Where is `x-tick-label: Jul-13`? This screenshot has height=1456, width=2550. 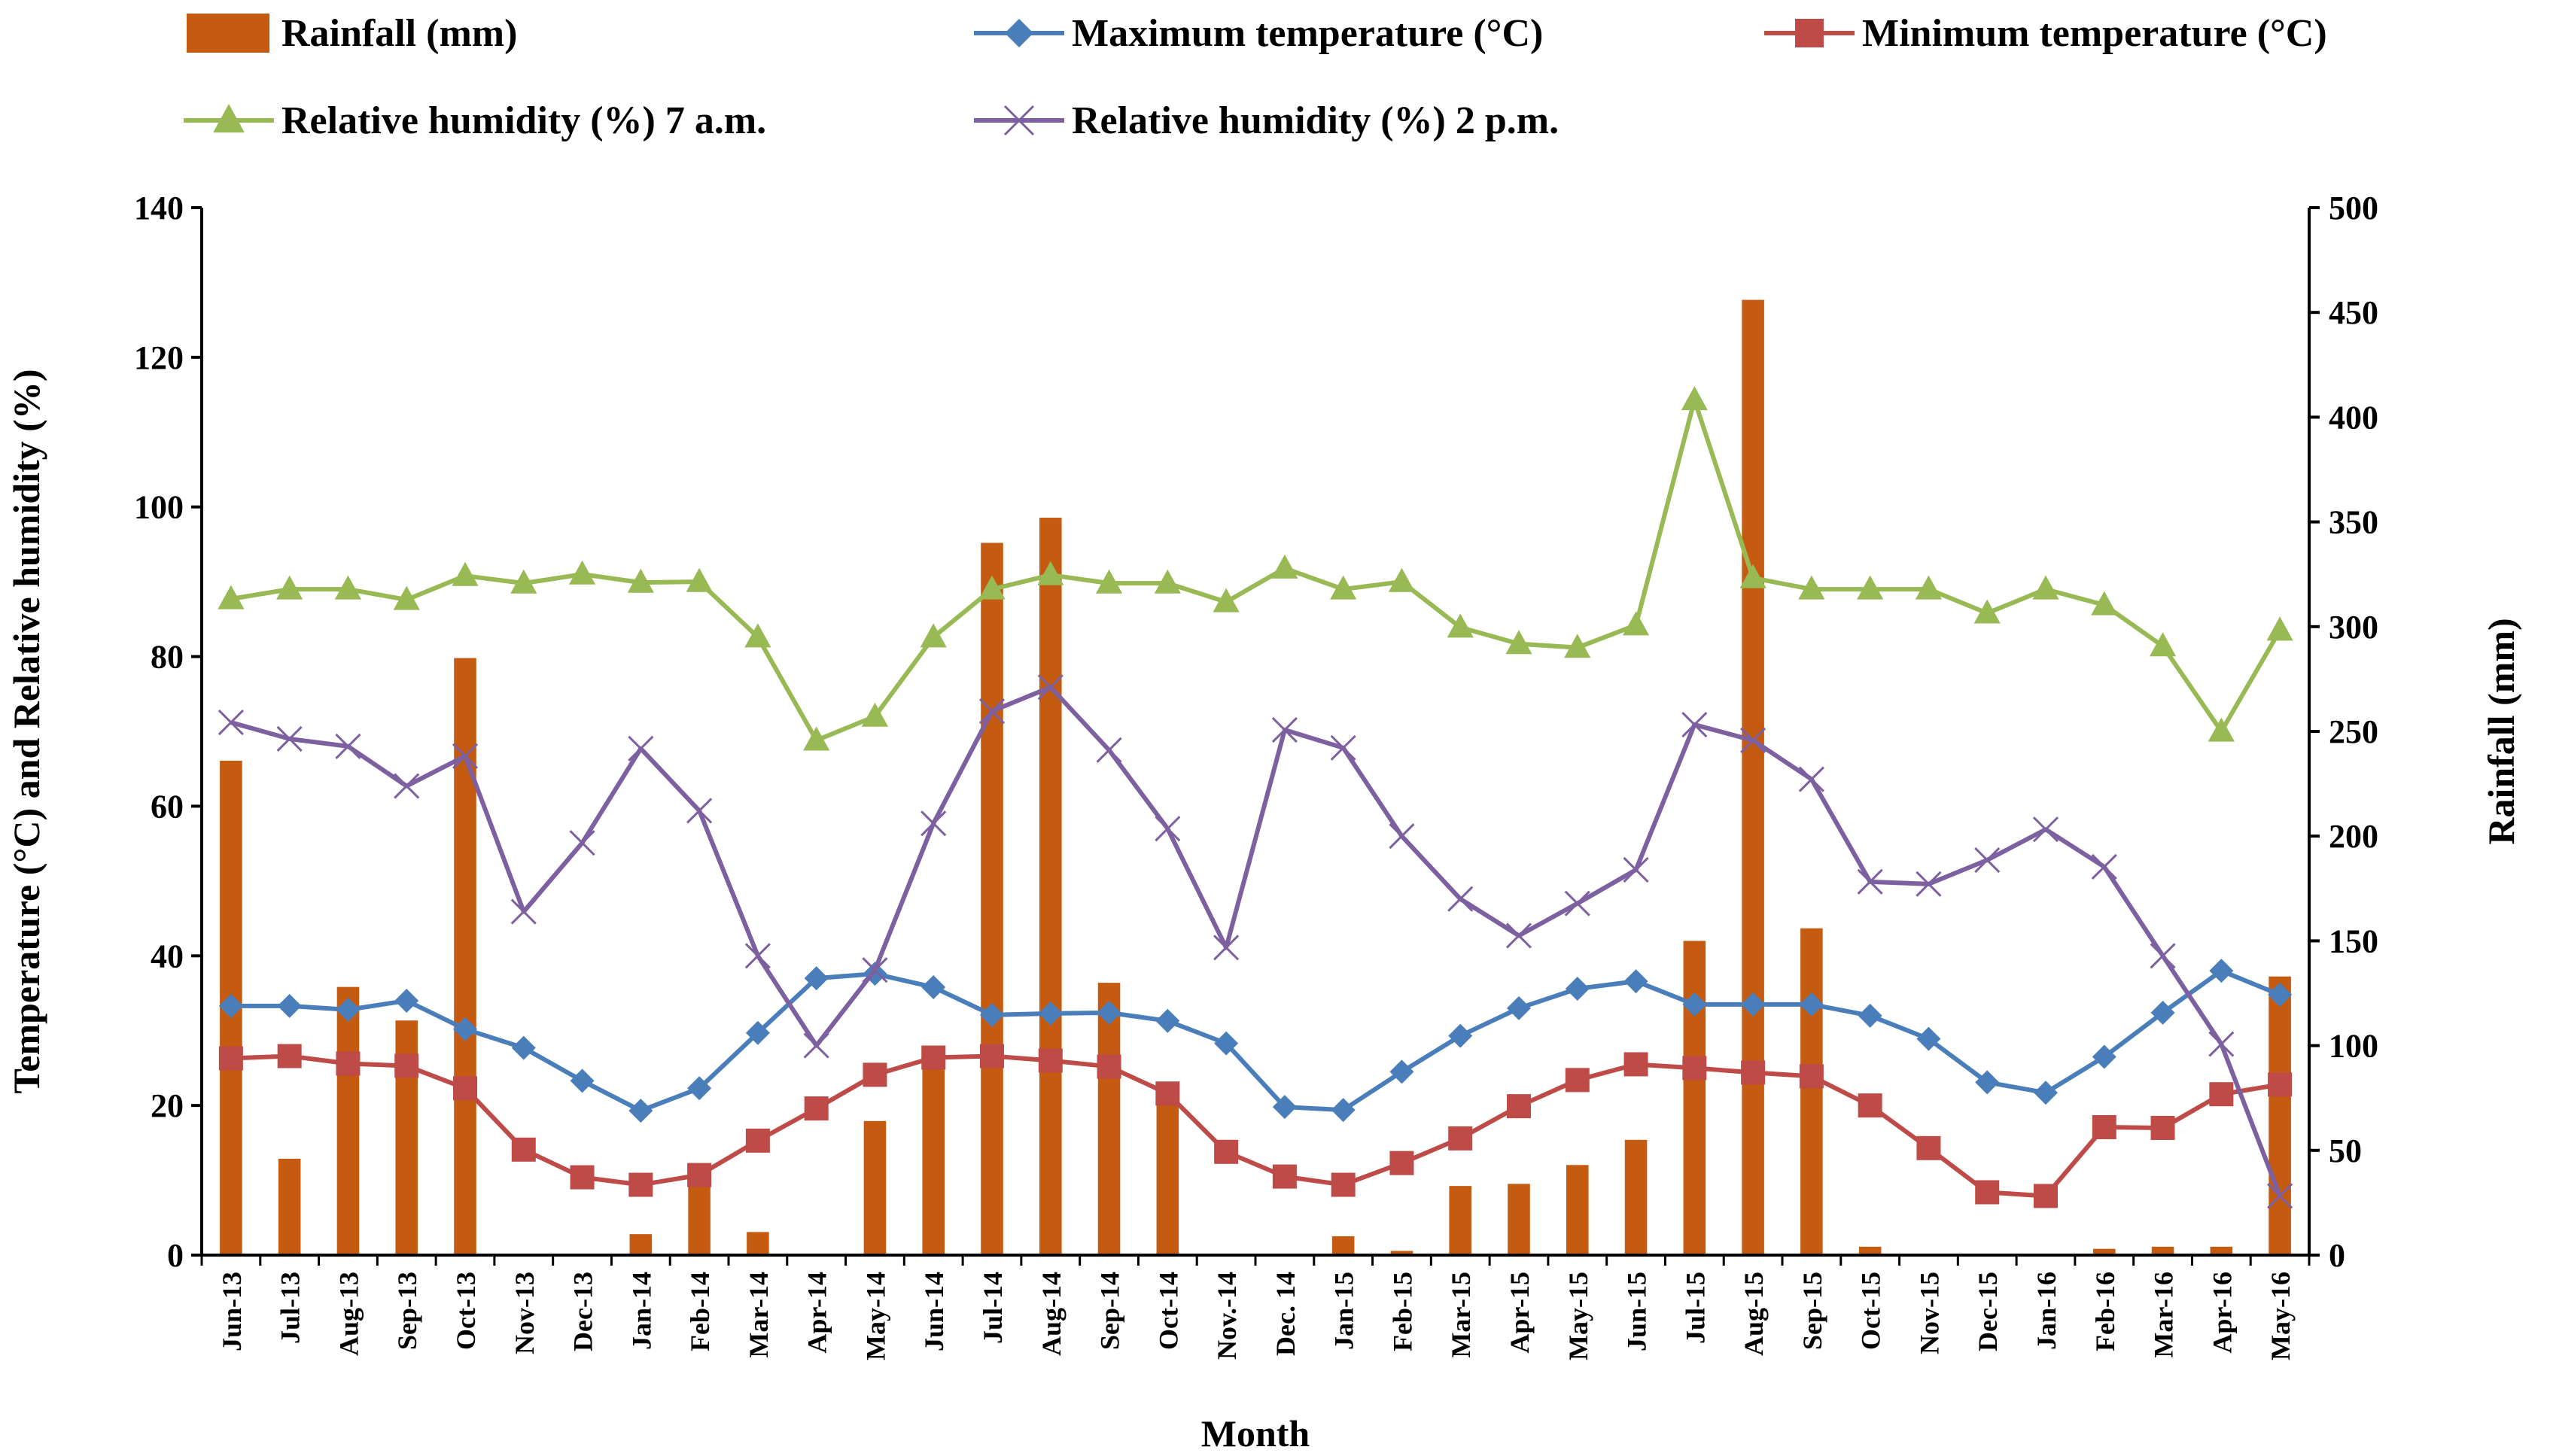 x-tick-label: Jul-13 is located at coordinates (290, 1308).